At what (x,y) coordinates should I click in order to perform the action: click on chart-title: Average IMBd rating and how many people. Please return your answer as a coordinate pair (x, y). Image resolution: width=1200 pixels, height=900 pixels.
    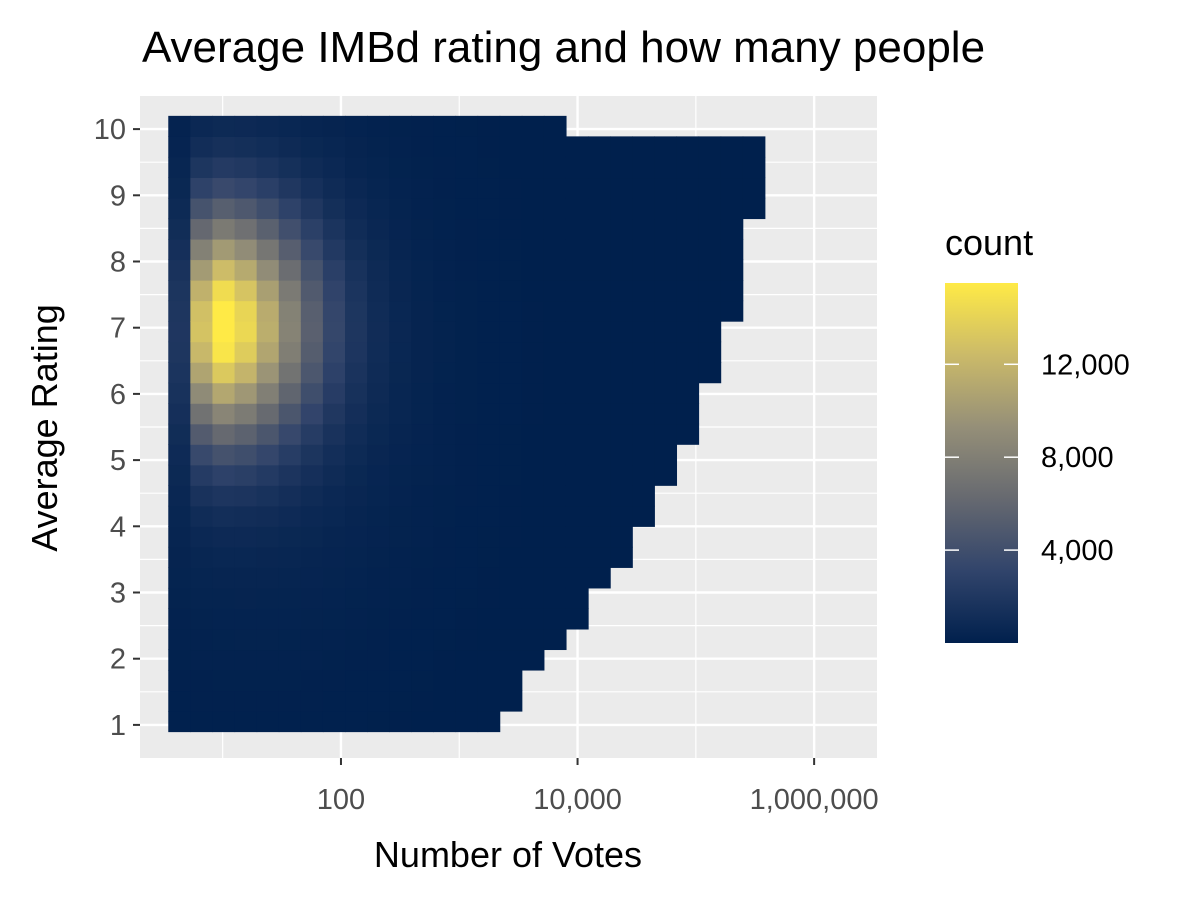
    Looking at the image, I should click on (563, 47).